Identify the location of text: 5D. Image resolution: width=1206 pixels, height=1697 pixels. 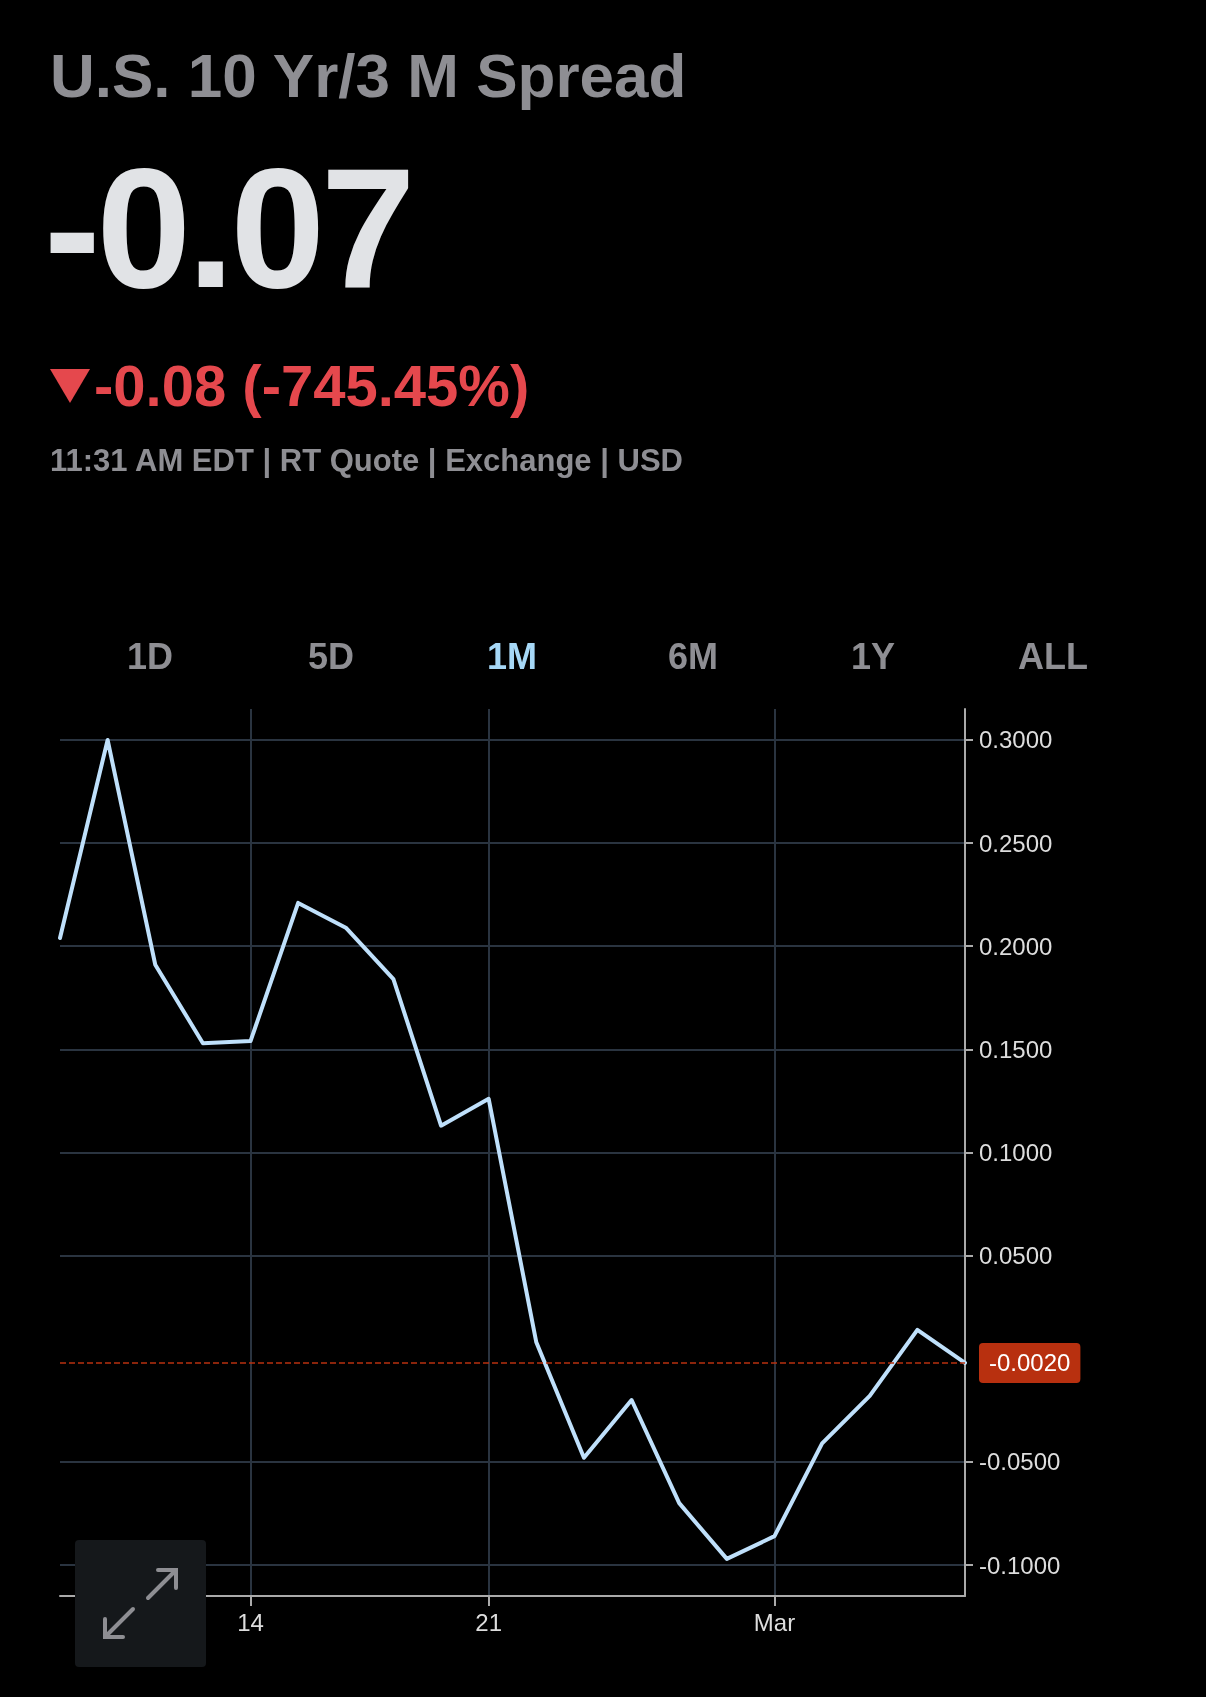
(331, 657).